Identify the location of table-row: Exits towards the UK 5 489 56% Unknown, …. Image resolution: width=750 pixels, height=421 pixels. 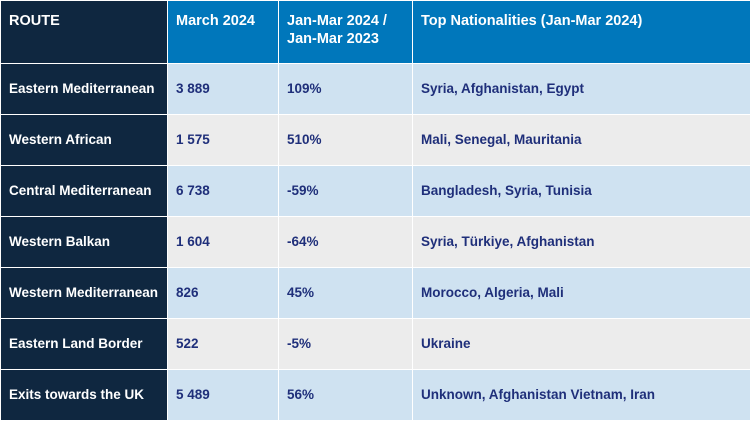
(375, 395).